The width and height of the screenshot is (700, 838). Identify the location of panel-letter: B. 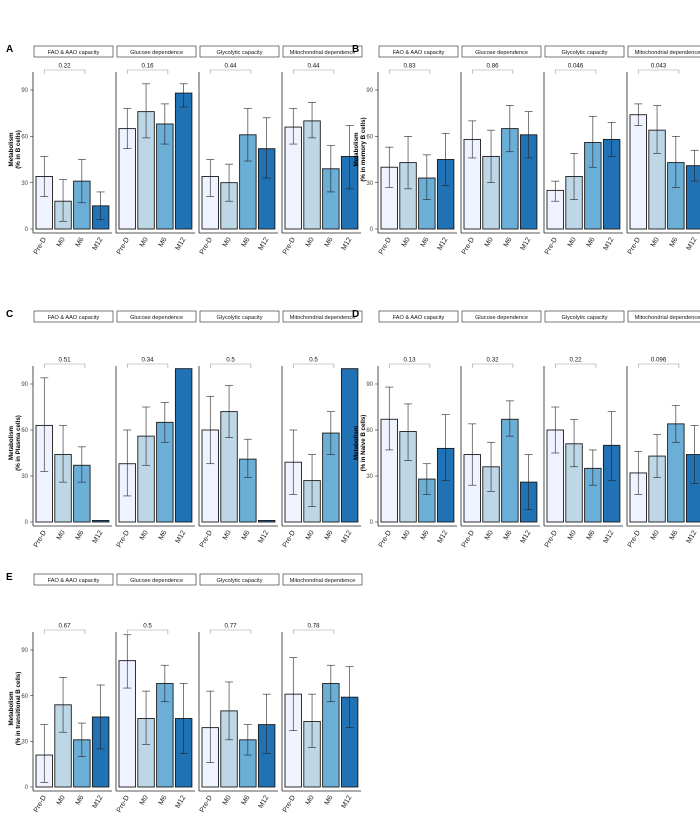
(355, 49).